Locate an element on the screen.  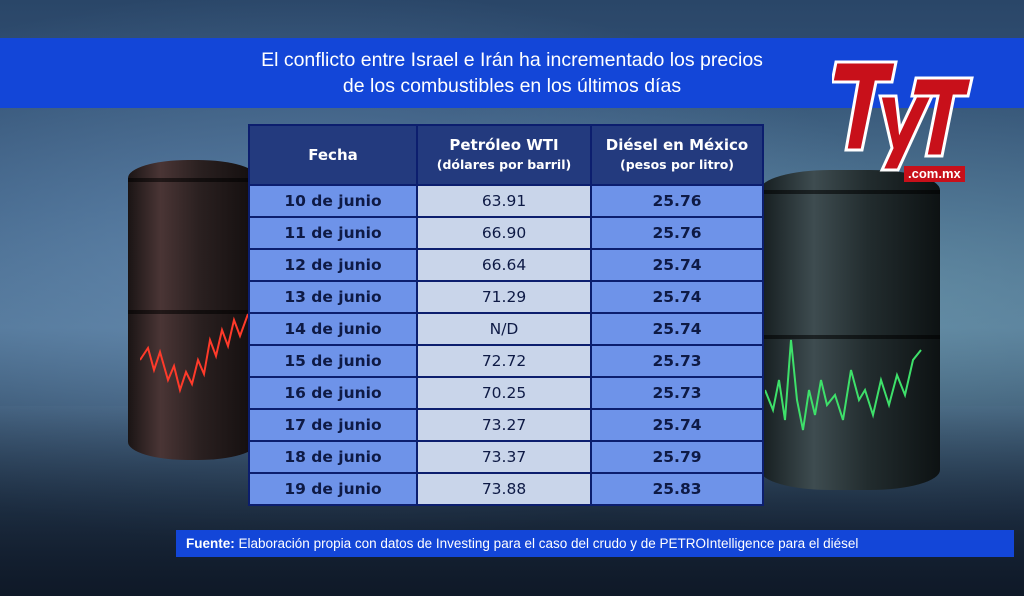
cell-date: 16 de junio is located at coordinates (333, 393).